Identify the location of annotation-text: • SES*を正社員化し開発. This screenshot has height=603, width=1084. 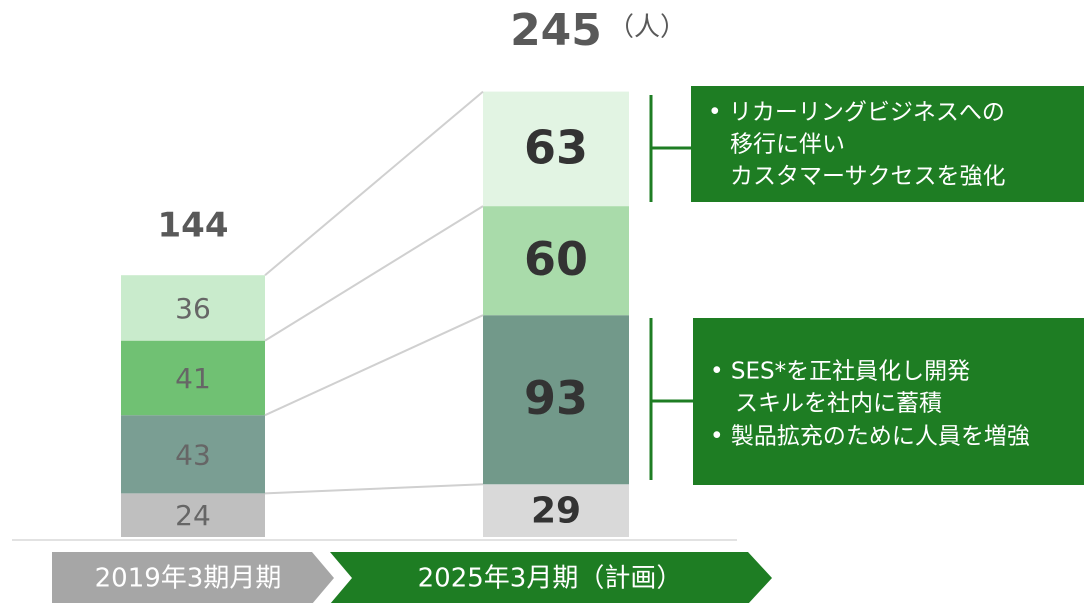
(840, 372).